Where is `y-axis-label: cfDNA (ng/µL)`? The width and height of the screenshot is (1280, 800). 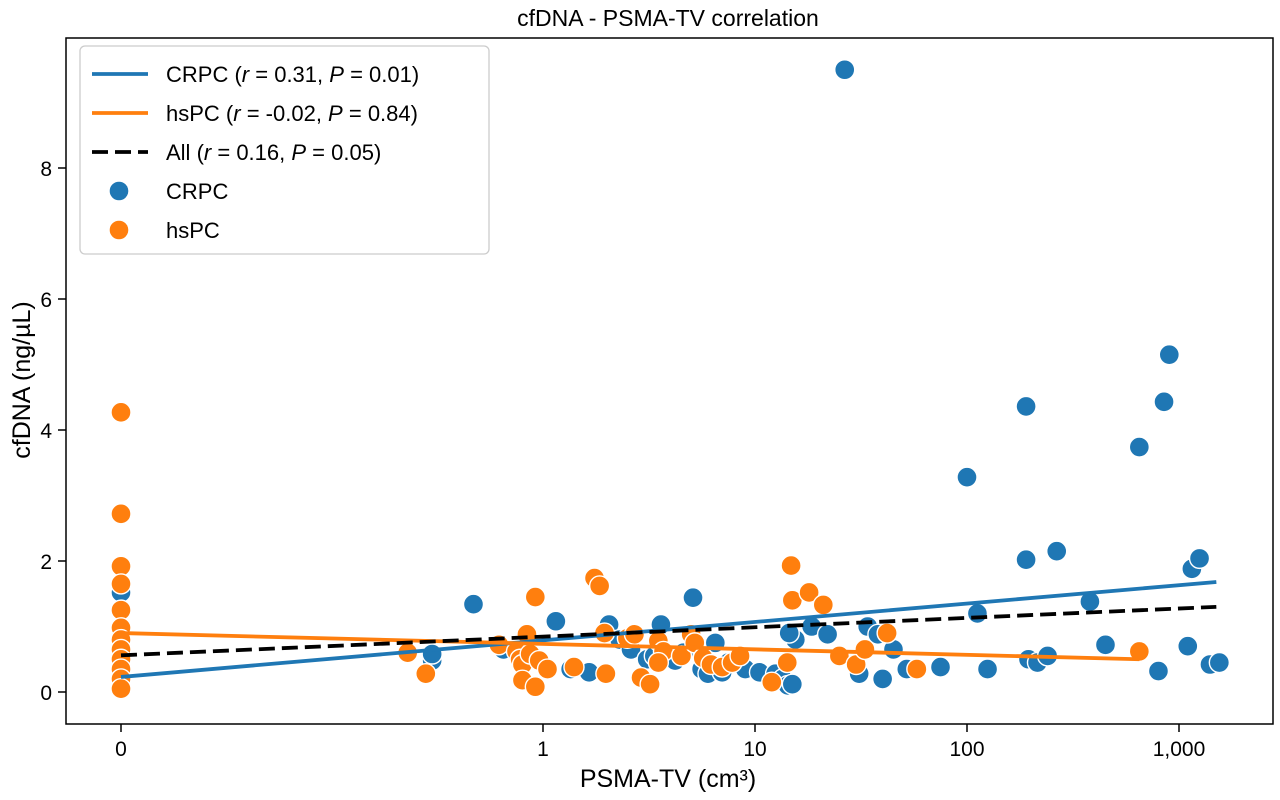 y-axis-label: cfDNA (ng/µL) is located at coordinates (22, 380).